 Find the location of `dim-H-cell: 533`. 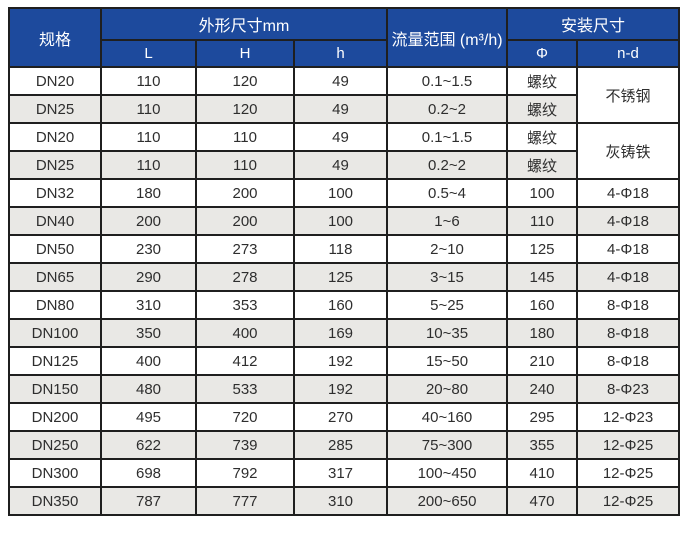

dim-H-cell: 533 is located at coordinates (245, 389).